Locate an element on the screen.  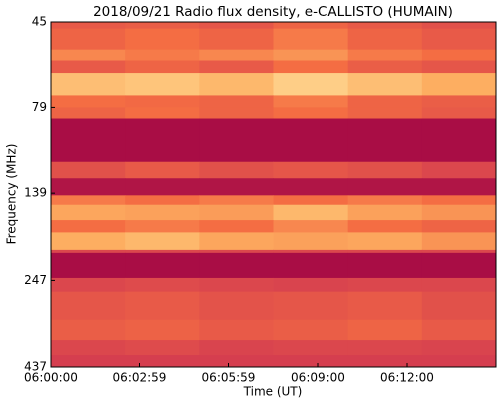
x-tick-label: 06:09:00 is located at coordinates (318, 378).